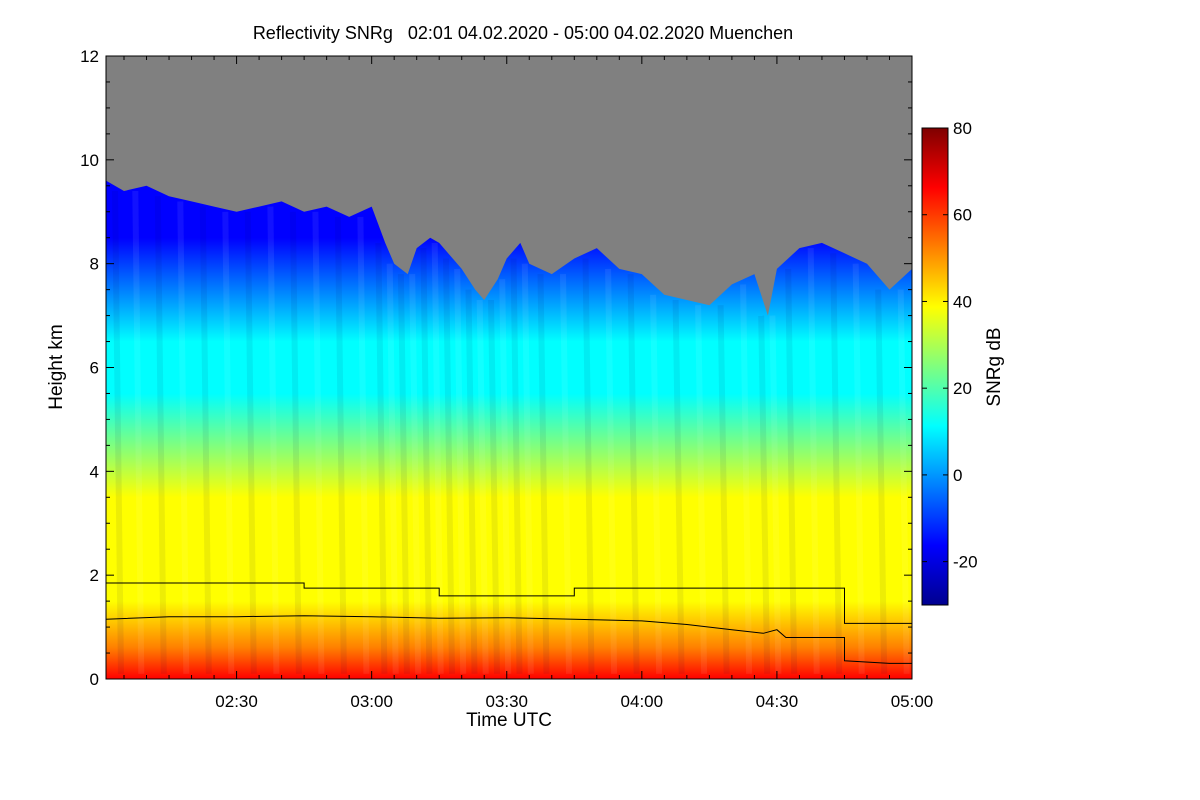  Describe the element at coordinates (94, 679) in the screenshot. I see `y-tick-label: 0` at that location.